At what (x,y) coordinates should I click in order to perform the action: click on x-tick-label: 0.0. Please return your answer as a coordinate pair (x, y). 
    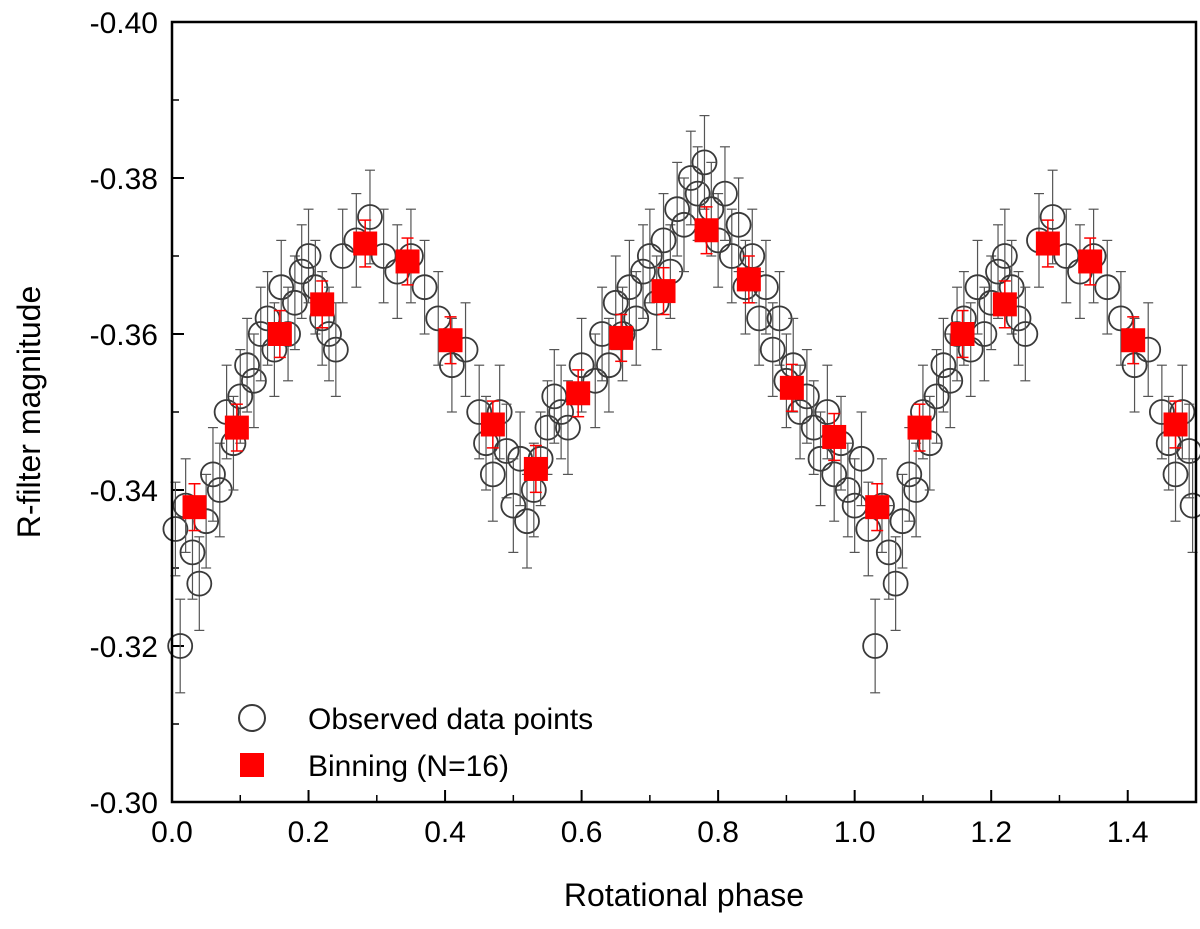
    Looking at the image, I should click on (172, 832).